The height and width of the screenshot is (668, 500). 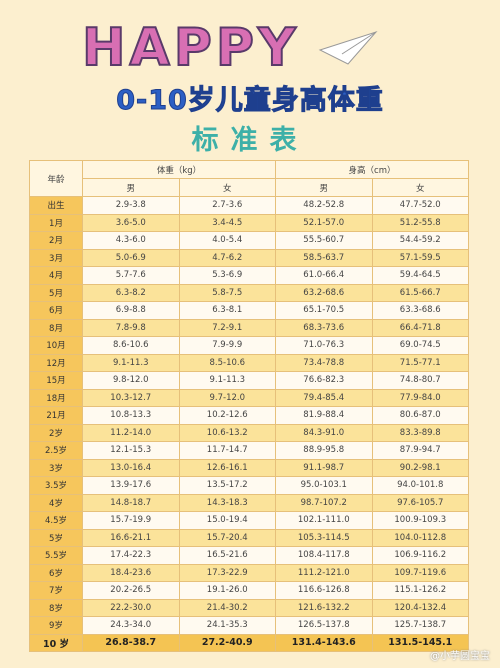 What do you see at coordinates (227, 625) in the screenshot?
I see `value-cell: 24.1-35.3` at bounding box center [227, 625].